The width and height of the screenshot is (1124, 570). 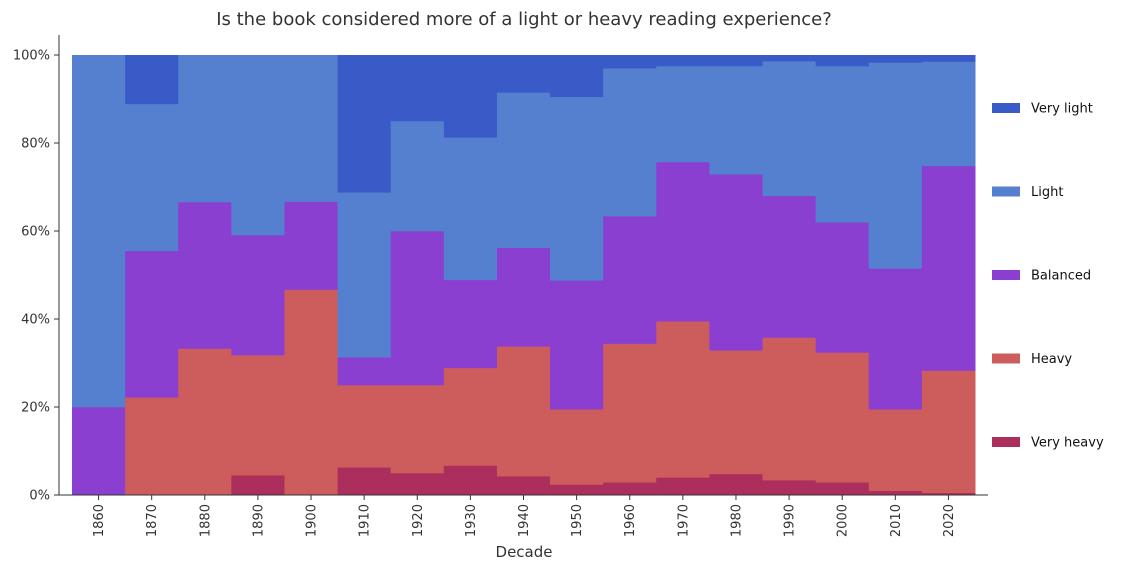 What do you see at coordinates (577, 345) in the screenshot?
I see `bar-segment-1950-balanced` at bounding box center [577, 345].